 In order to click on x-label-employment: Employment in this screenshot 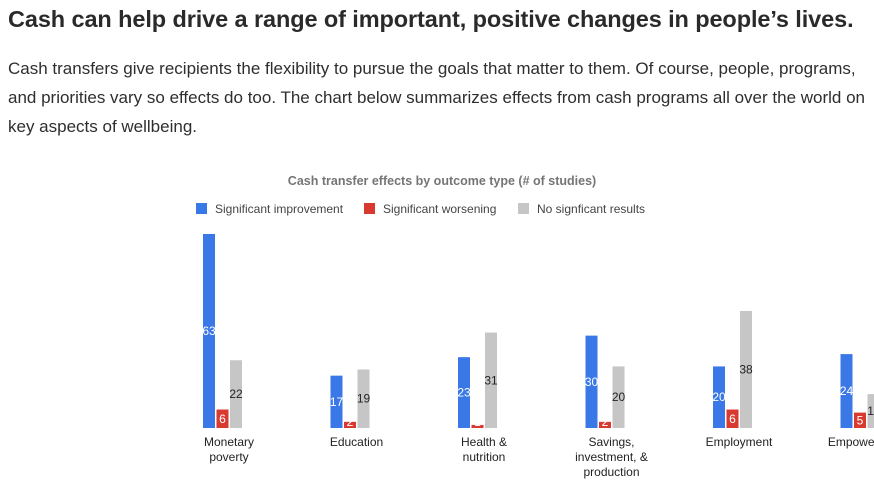, I will do `click(739, 442)`.